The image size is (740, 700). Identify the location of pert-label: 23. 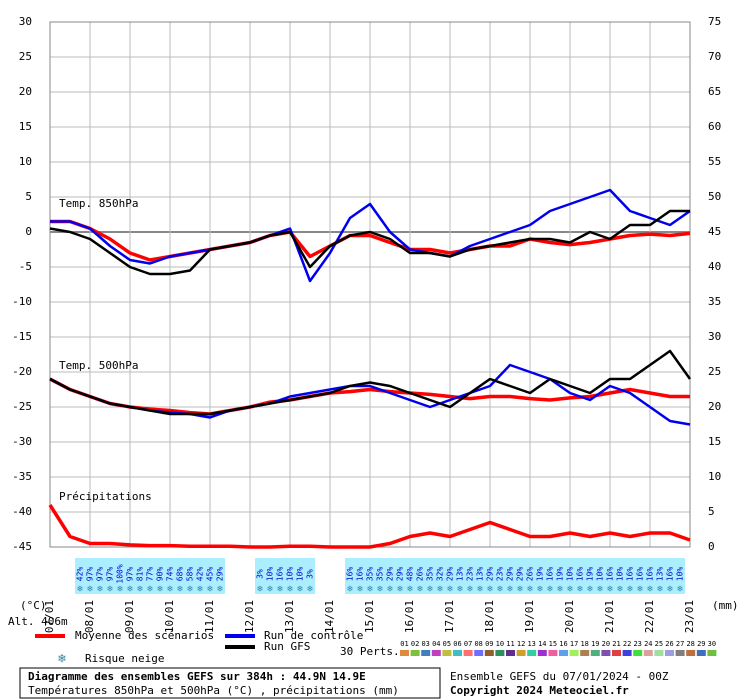
(637, 644).